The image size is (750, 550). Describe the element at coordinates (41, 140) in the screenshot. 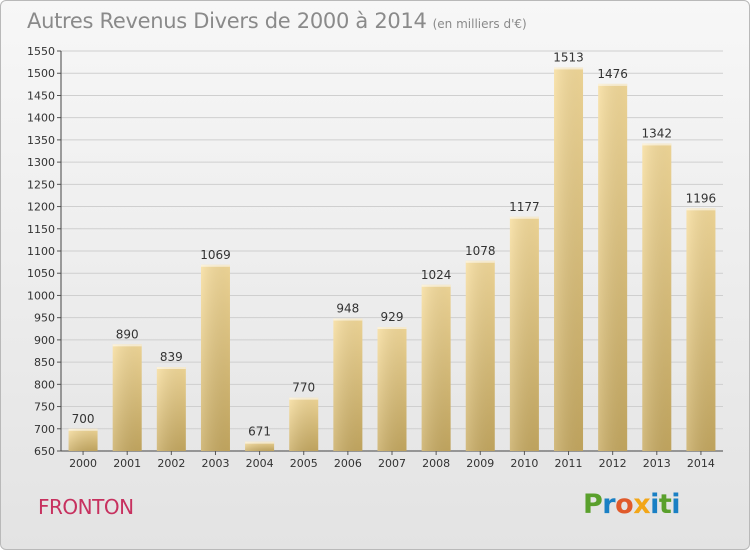

I see `y-tick-label: 1350` at that location.